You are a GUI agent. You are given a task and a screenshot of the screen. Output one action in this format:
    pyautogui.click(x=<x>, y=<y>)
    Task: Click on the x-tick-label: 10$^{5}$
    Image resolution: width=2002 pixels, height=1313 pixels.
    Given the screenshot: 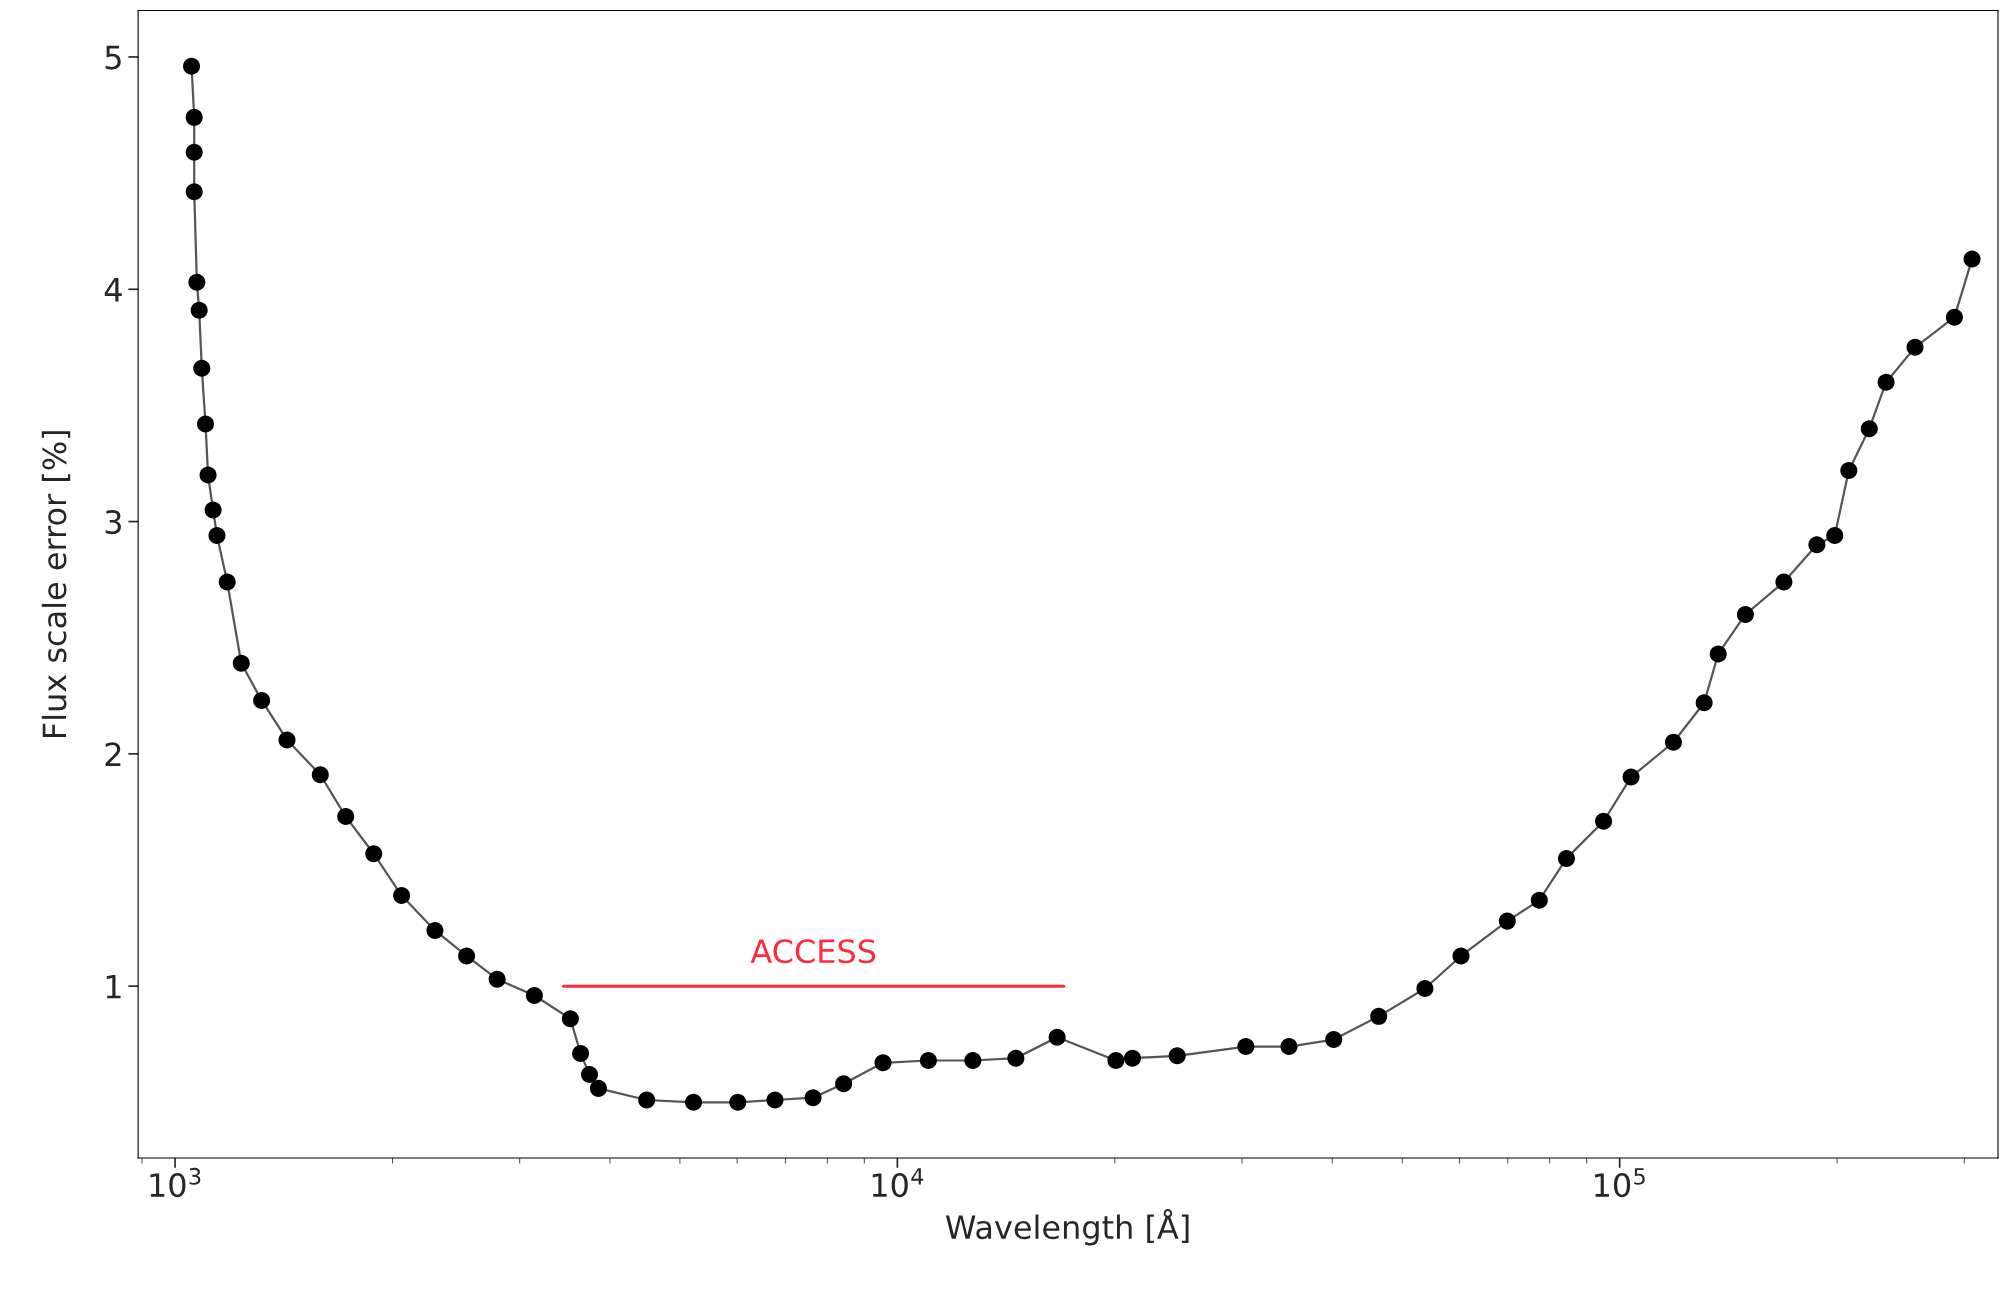 What is the action you would take?
    pyautogui.click(x=1620, y=1183)
    